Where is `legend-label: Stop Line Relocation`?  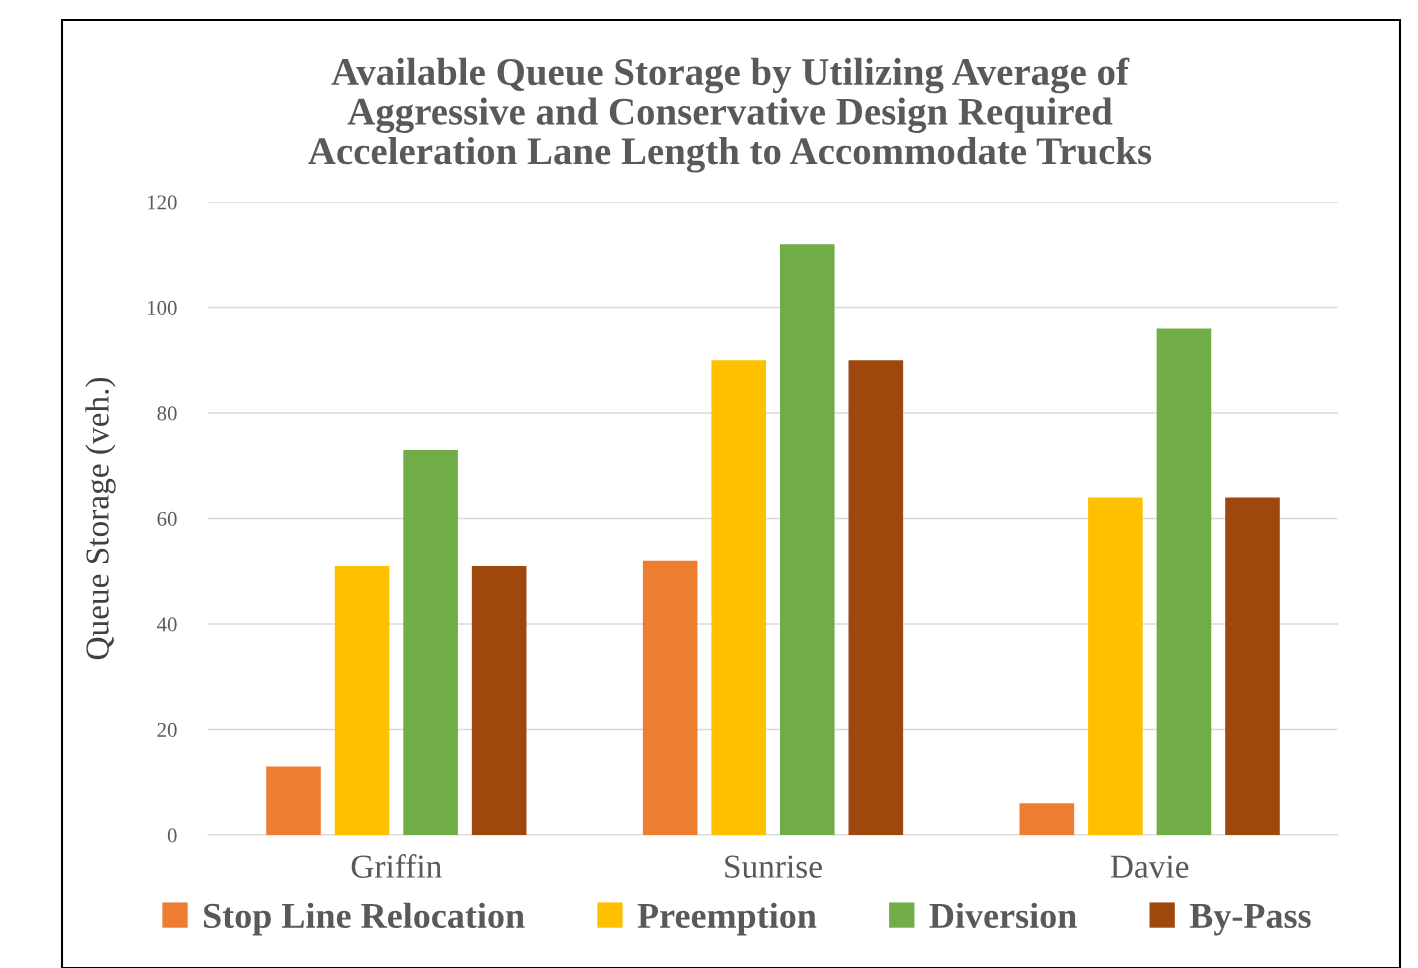
legend-label: Stop Line Relocation is located at coordinates (364, 919).